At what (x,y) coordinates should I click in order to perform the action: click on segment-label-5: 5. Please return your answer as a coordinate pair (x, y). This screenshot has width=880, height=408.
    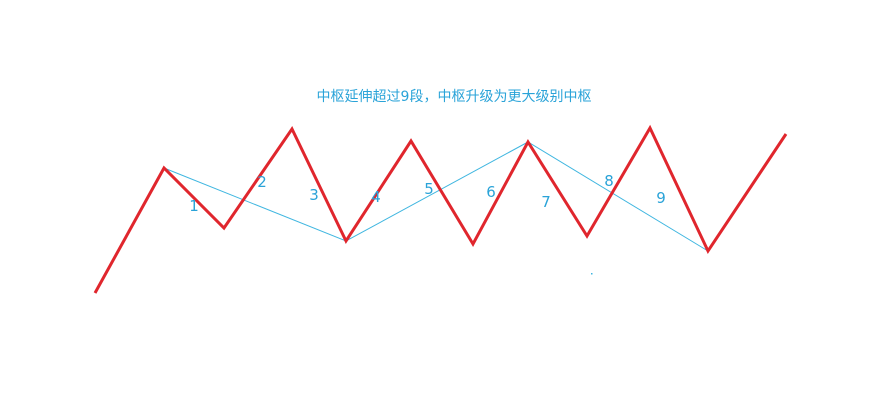
    Looking at the image, I should click on (429, 189).